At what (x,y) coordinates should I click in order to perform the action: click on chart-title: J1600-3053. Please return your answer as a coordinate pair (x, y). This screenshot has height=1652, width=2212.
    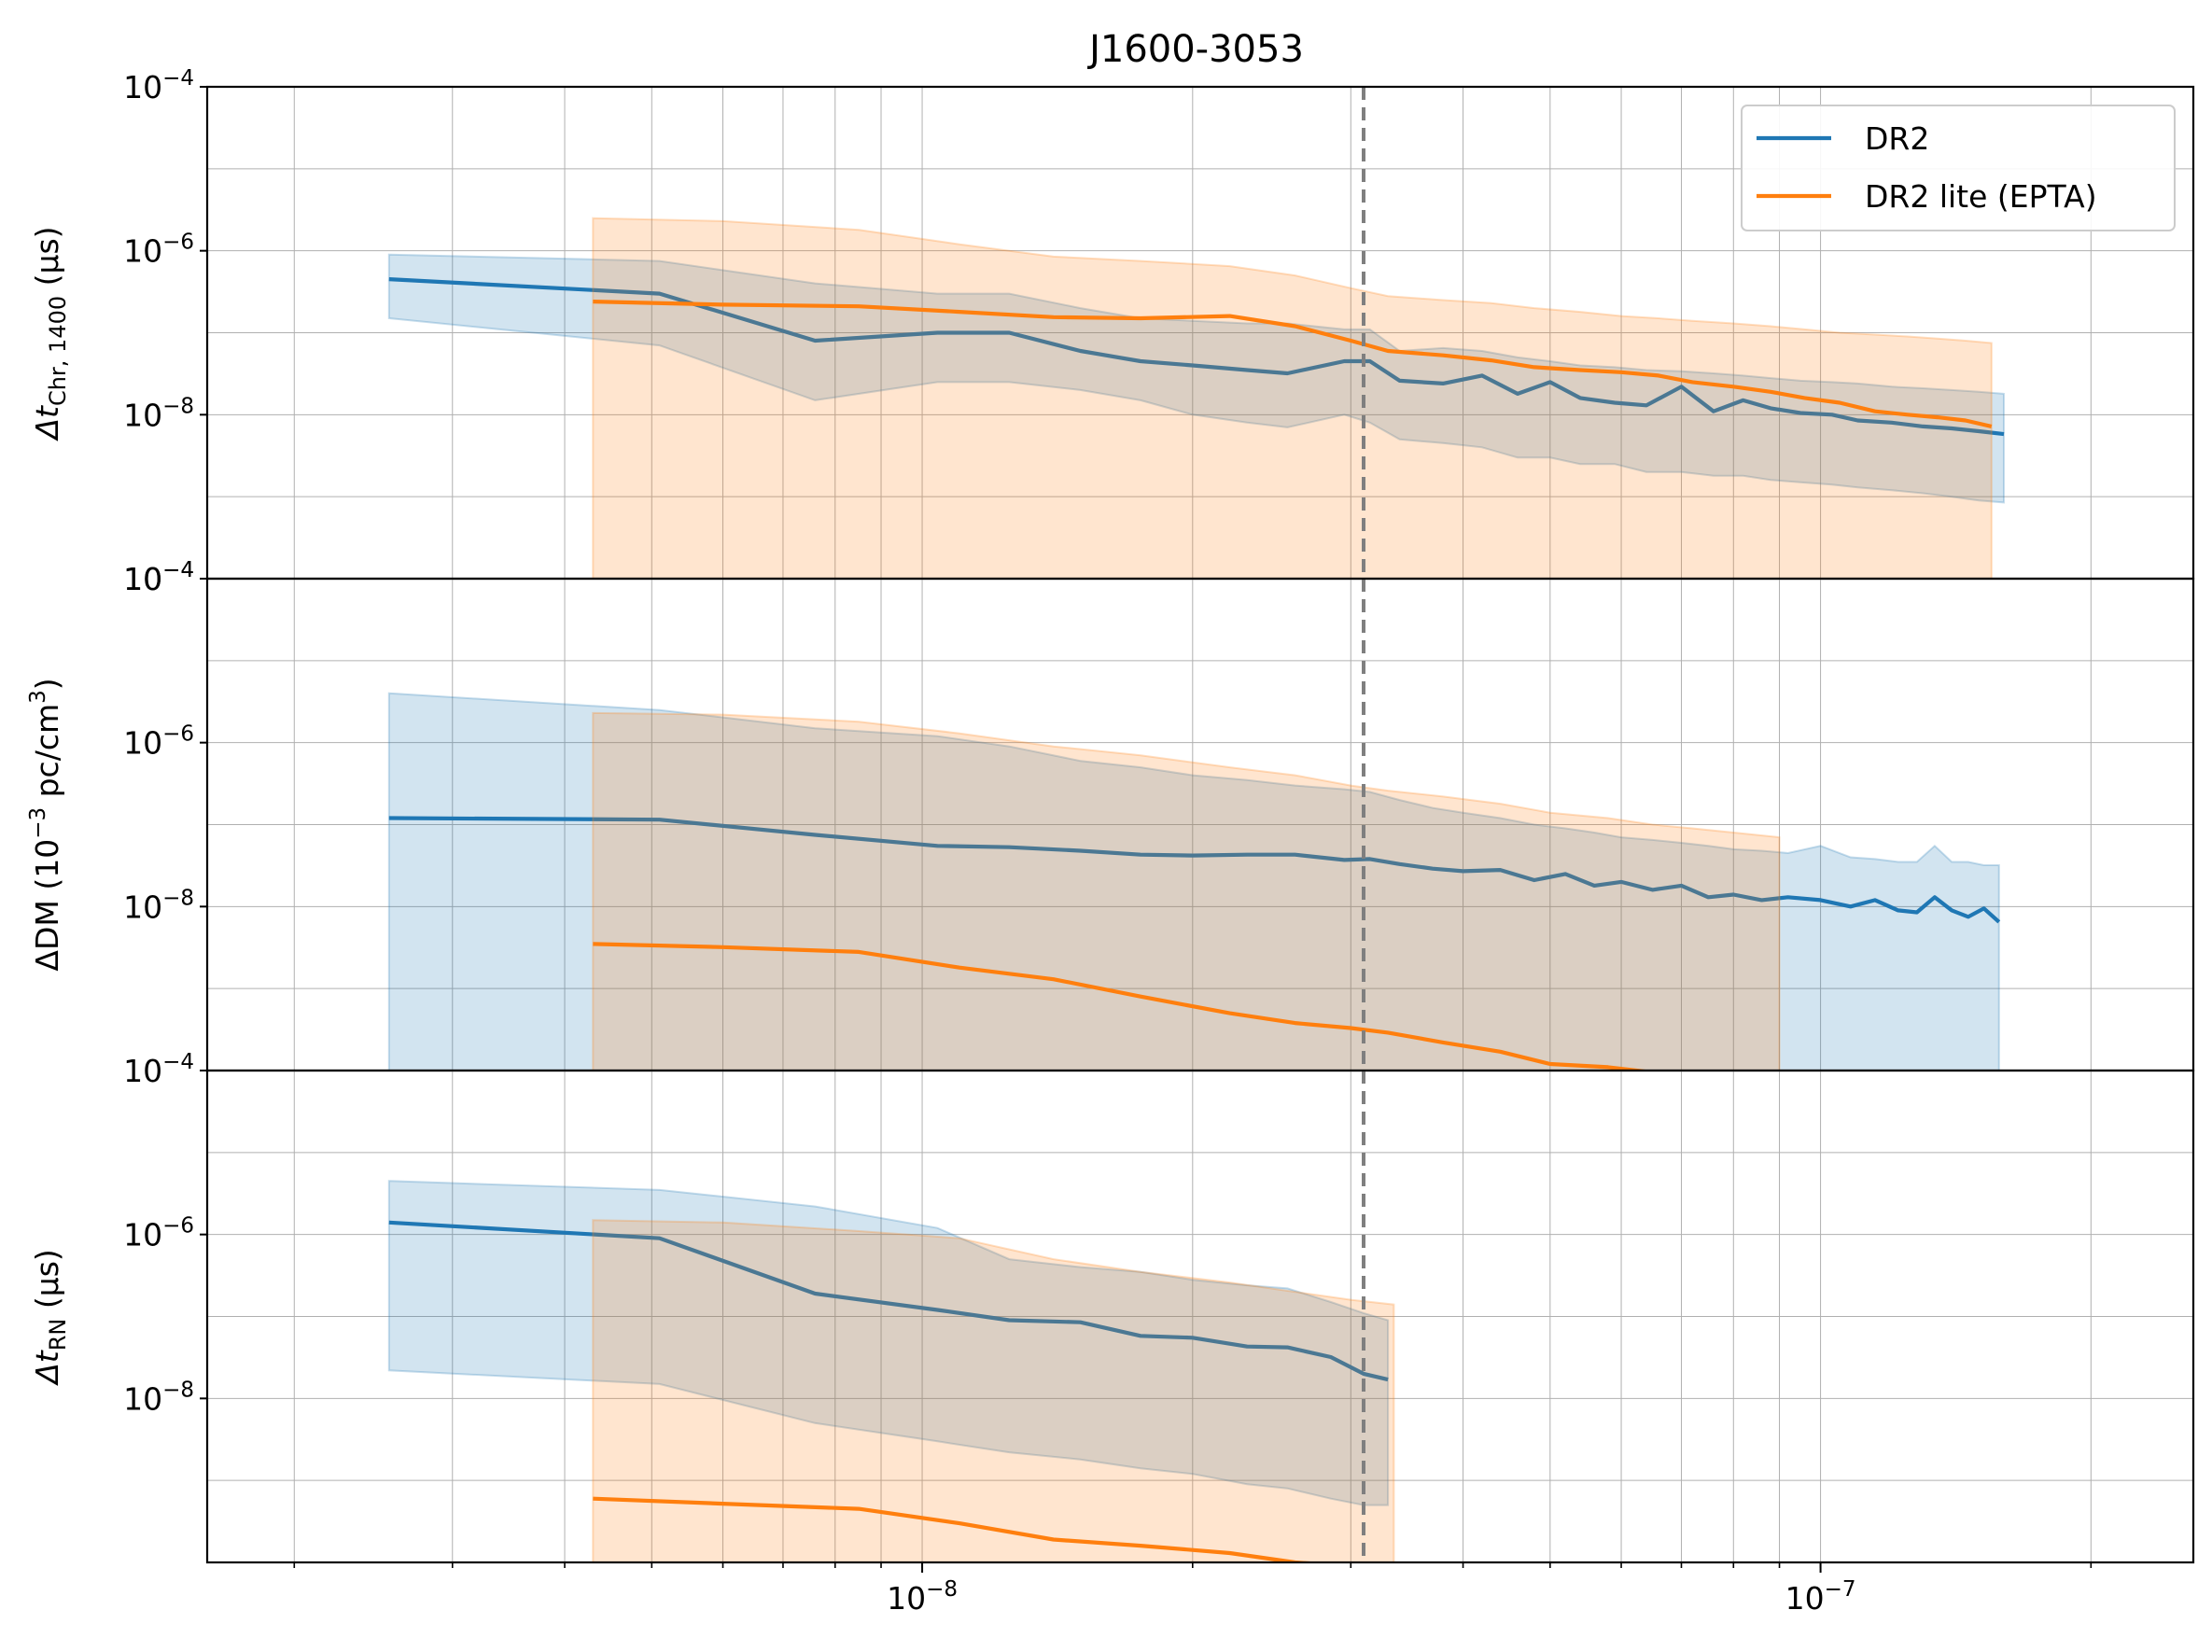
    Looking at the image, I should click on (1195, 49).